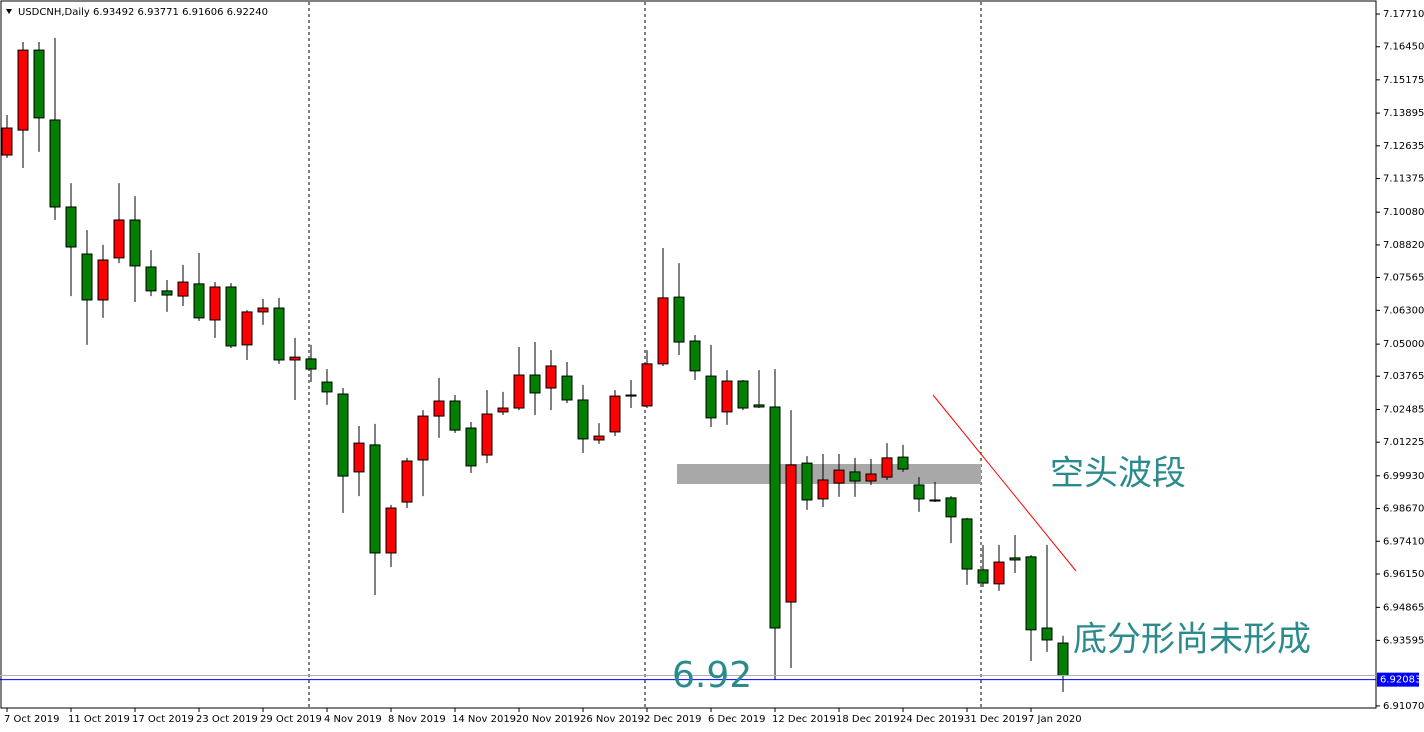 The image size is (1424, 732). What do you see at coordinates (1403, 47) in the screenshot?
I see `y-tick-label: 7.16450` at bounding box center [1403, 47].